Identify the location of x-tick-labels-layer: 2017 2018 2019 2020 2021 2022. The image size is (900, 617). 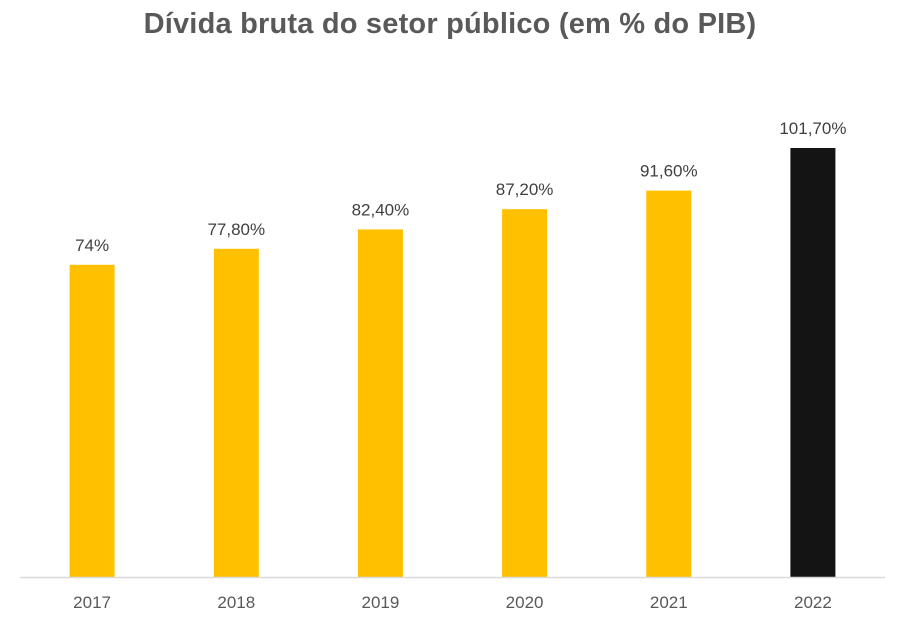
(452, 602).